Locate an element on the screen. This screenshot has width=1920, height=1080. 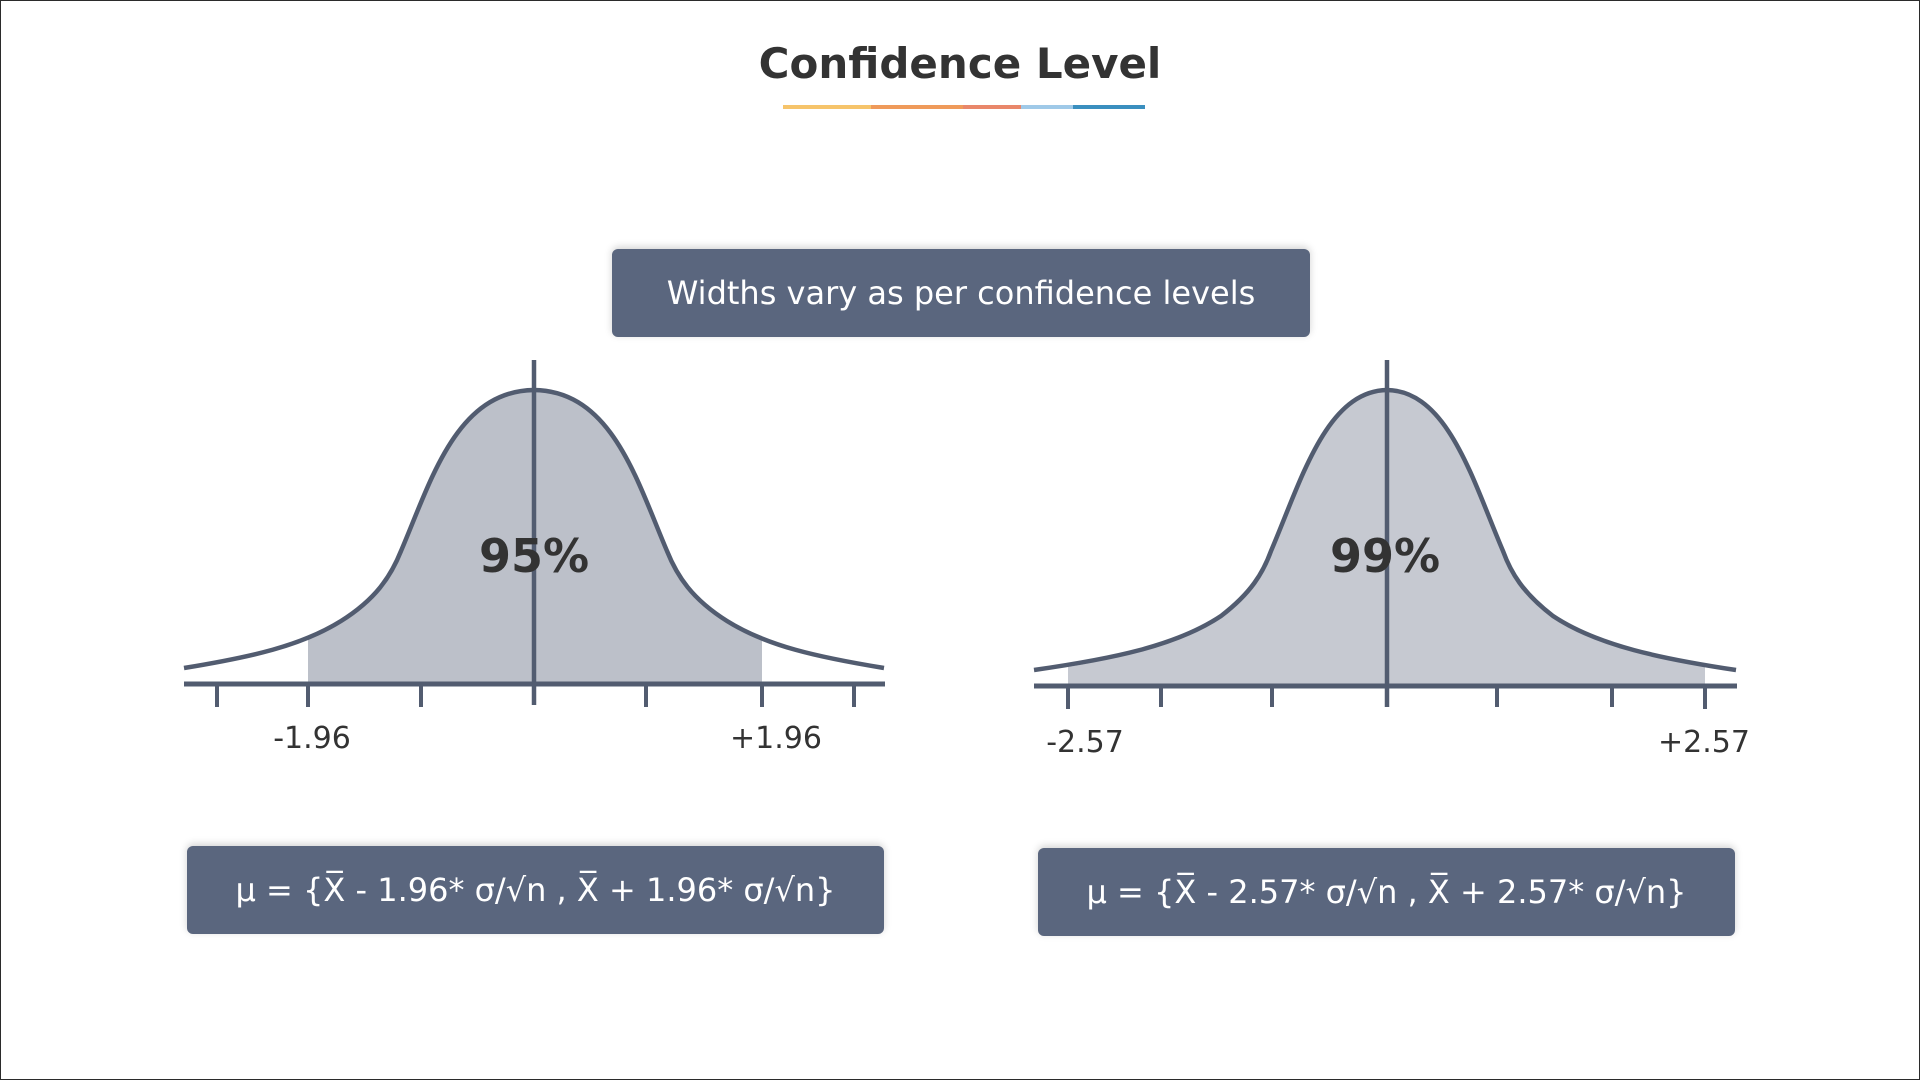
title-underline is located at coordinates (964, 107).